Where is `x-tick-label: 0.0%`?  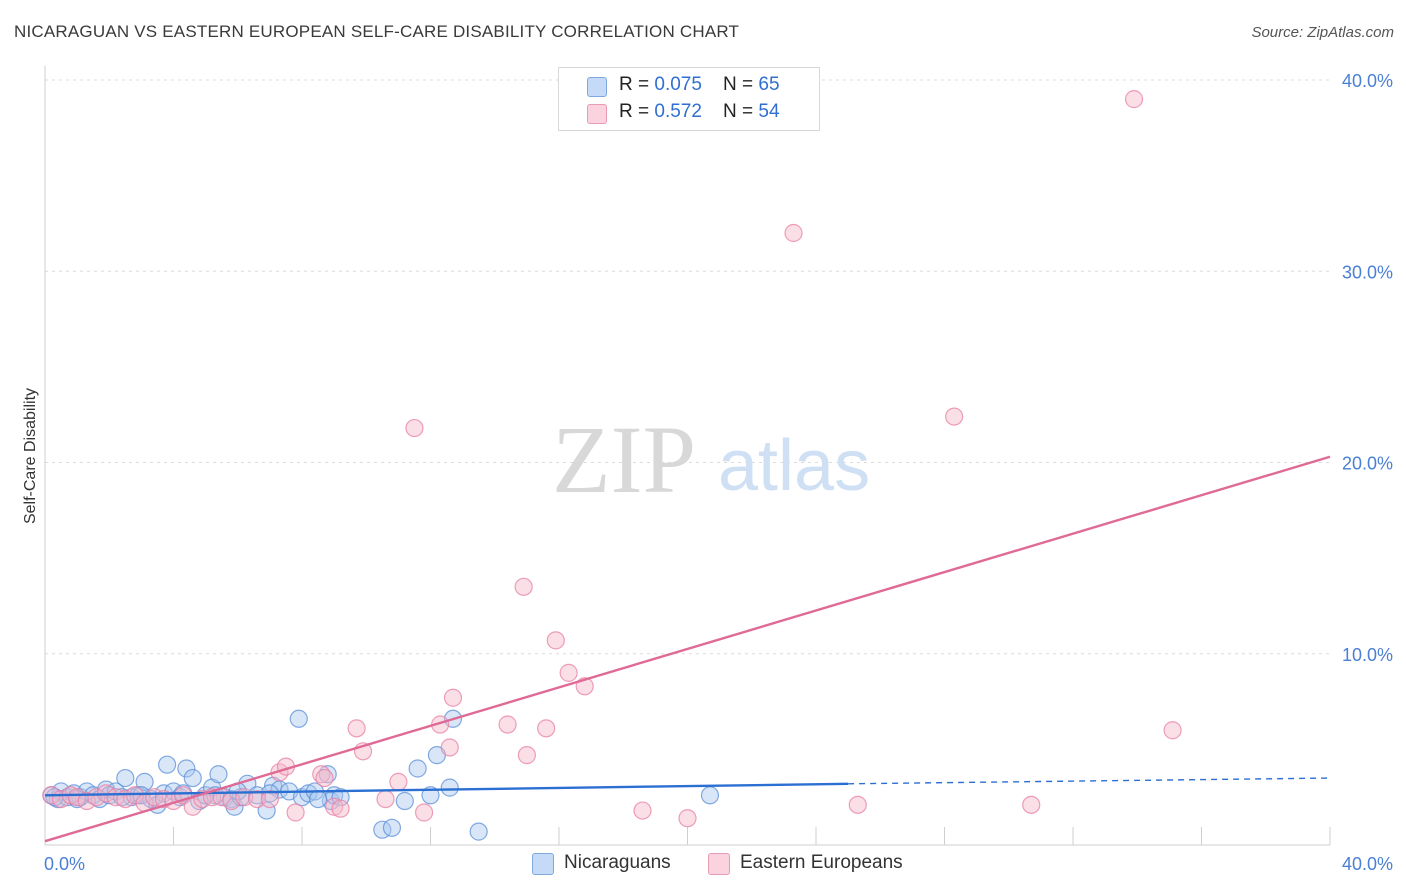
x-tick-label: 0.0% is located at coordinates (64, 864).